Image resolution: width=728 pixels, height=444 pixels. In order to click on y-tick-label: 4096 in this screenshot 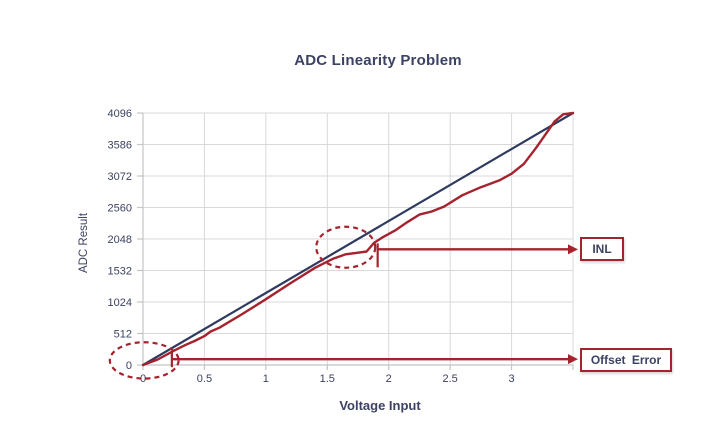, I will do `click(120, 114)`.